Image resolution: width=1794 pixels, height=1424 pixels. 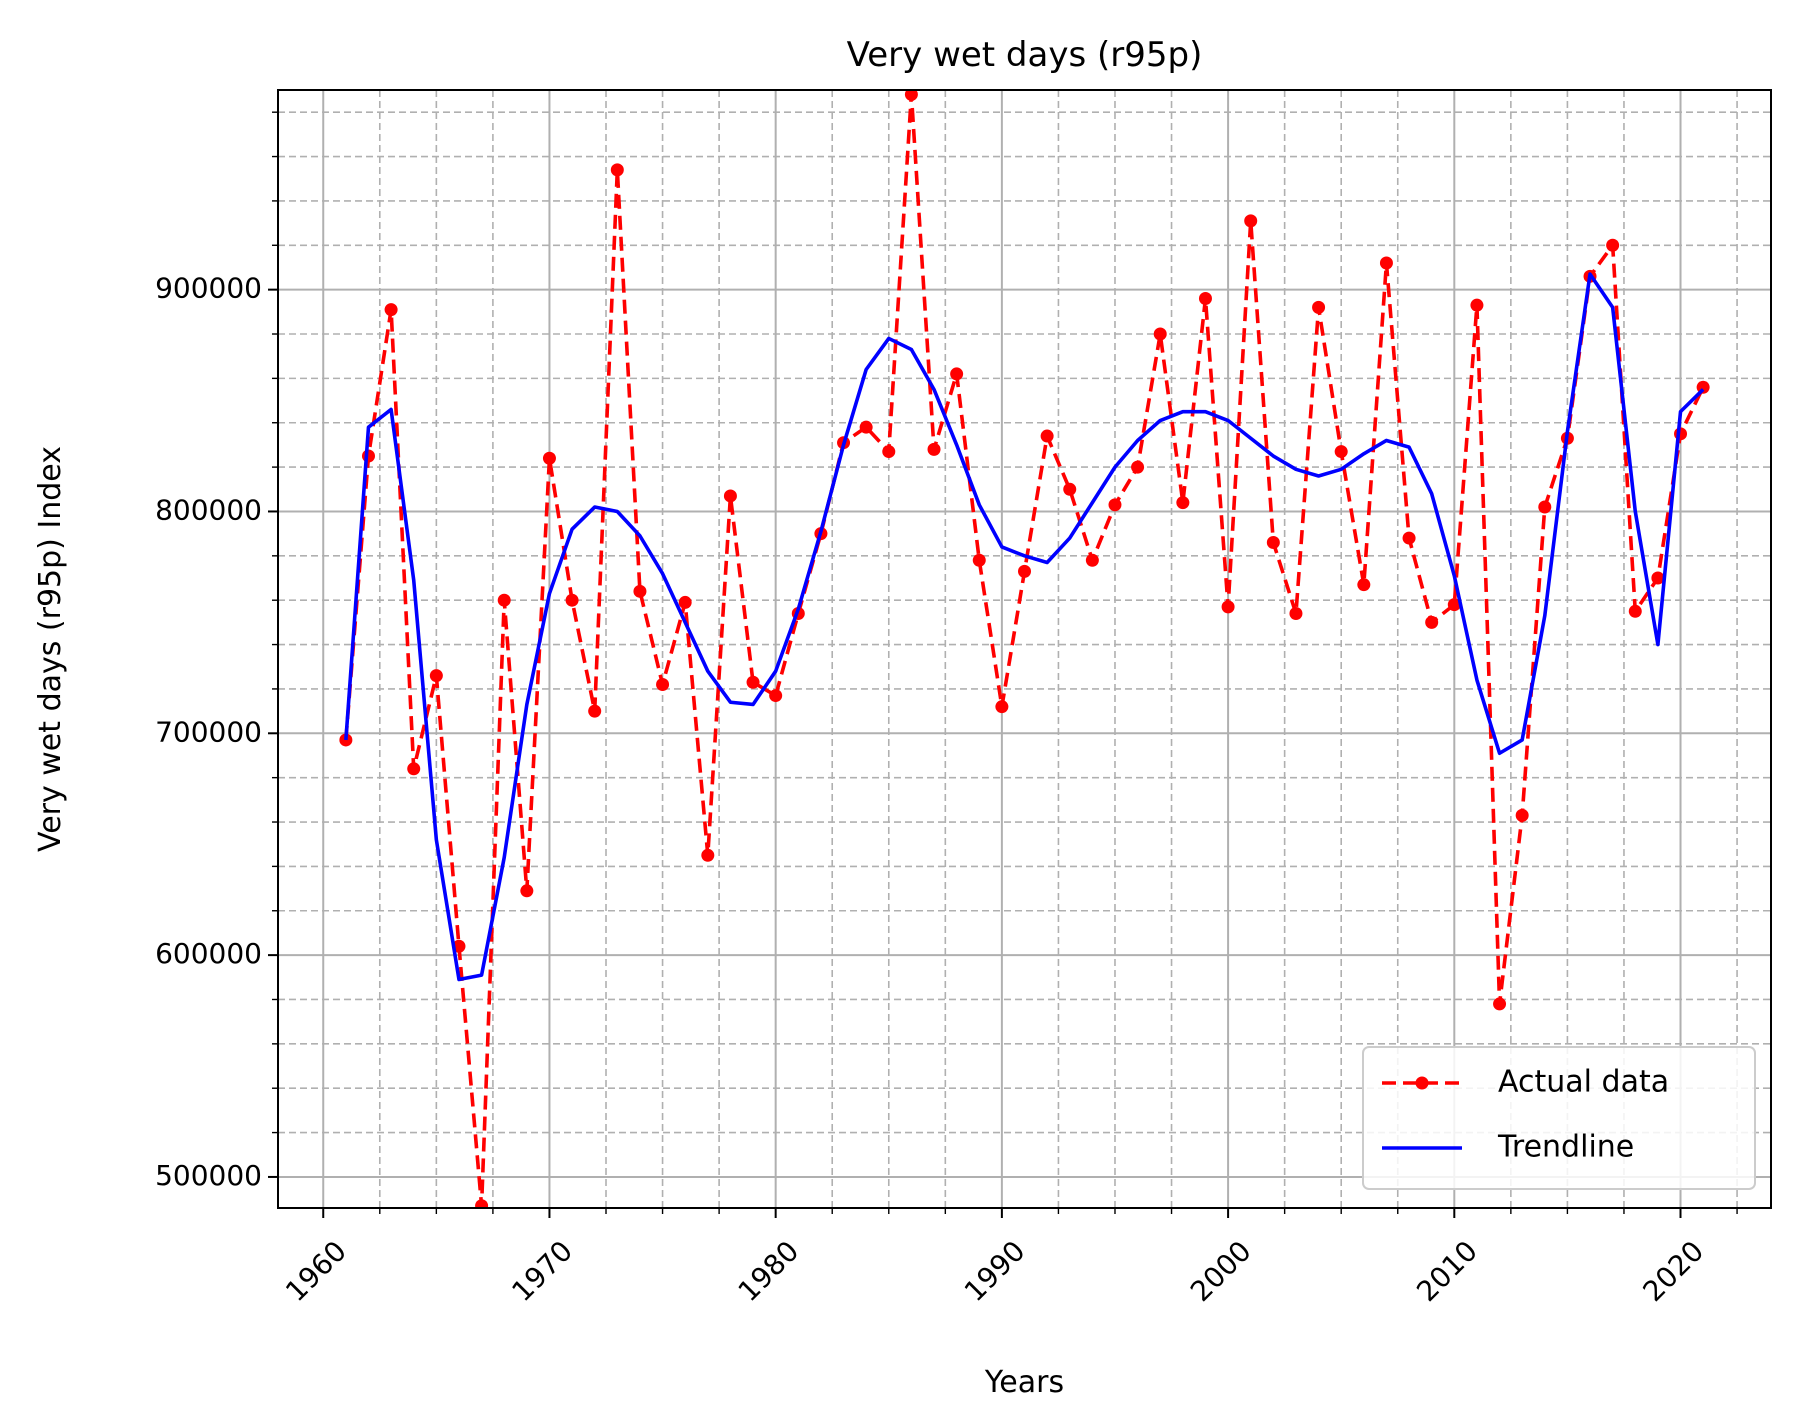 What do you see at coordinates (208, 731) in the screenshot?
I see `y-tick-label: 700000` at bounding box center [208, 731].